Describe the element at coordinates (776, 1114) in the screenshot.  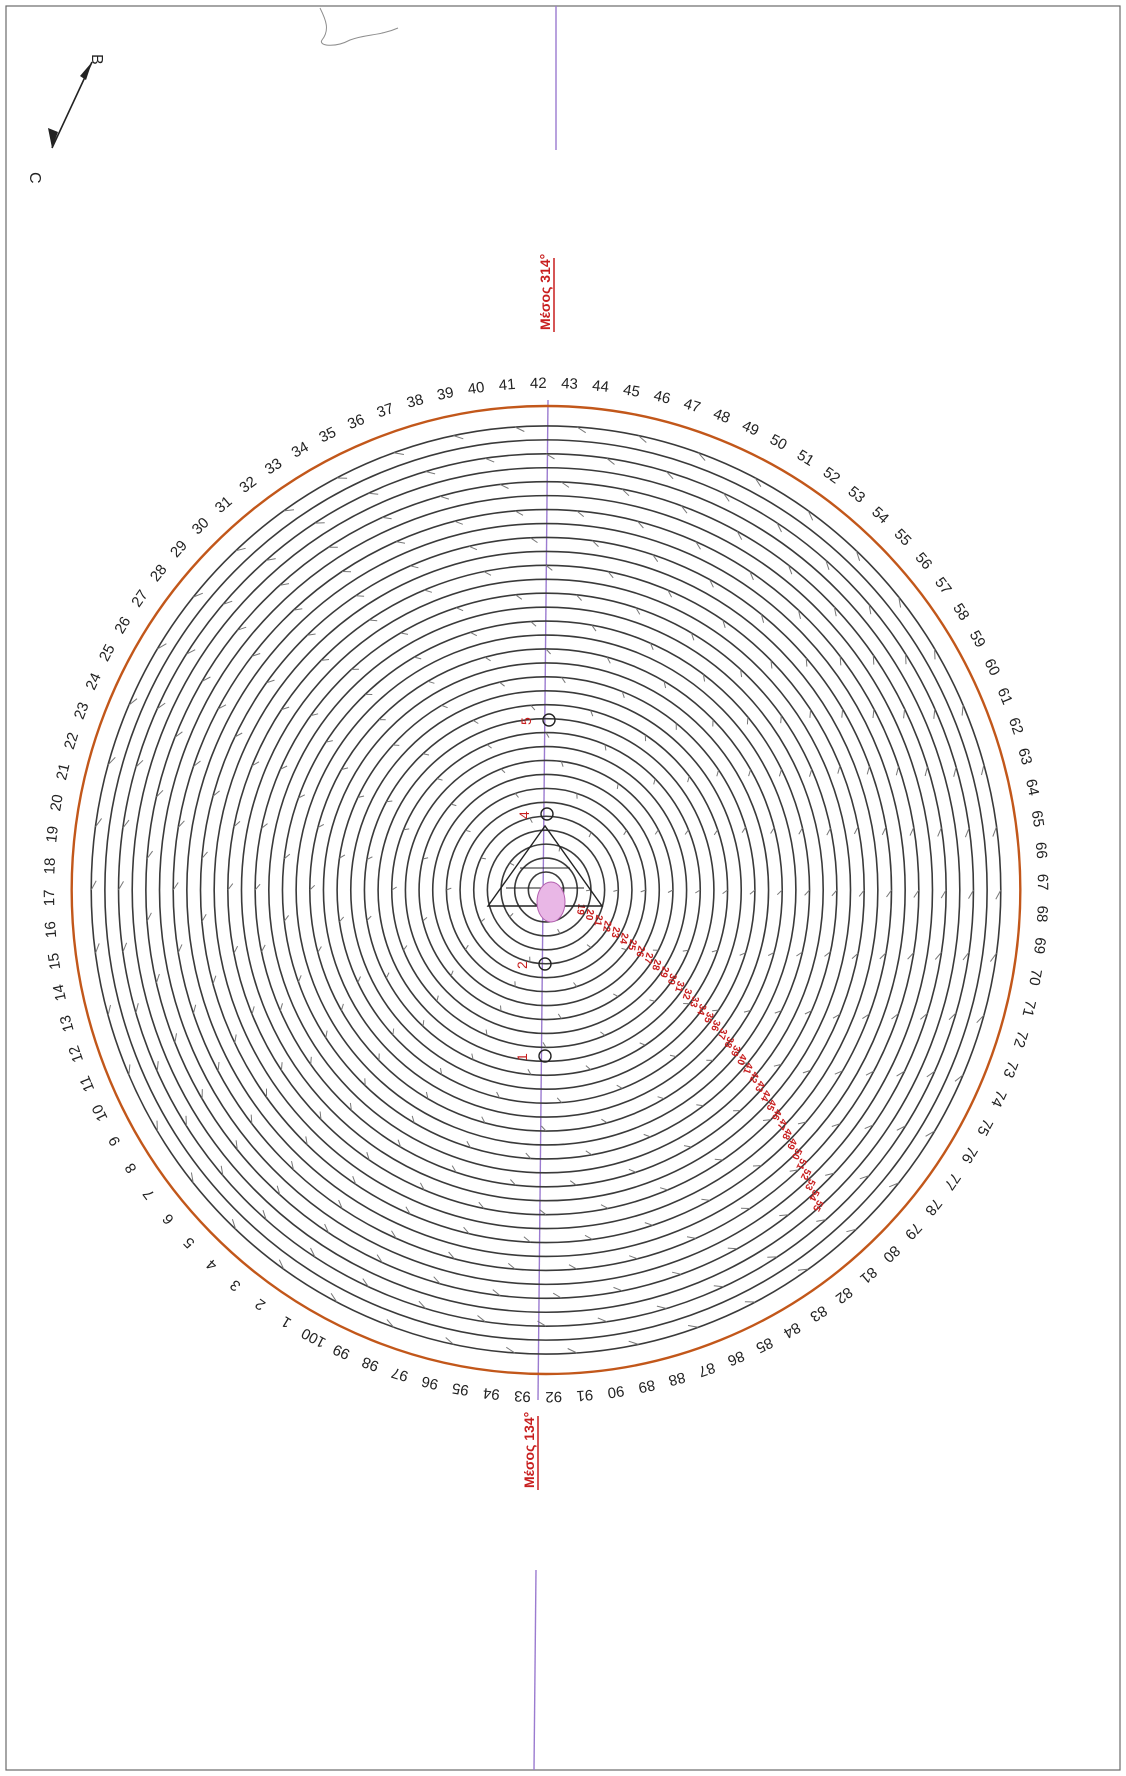
I see `inner-number-label: 46` at that location.